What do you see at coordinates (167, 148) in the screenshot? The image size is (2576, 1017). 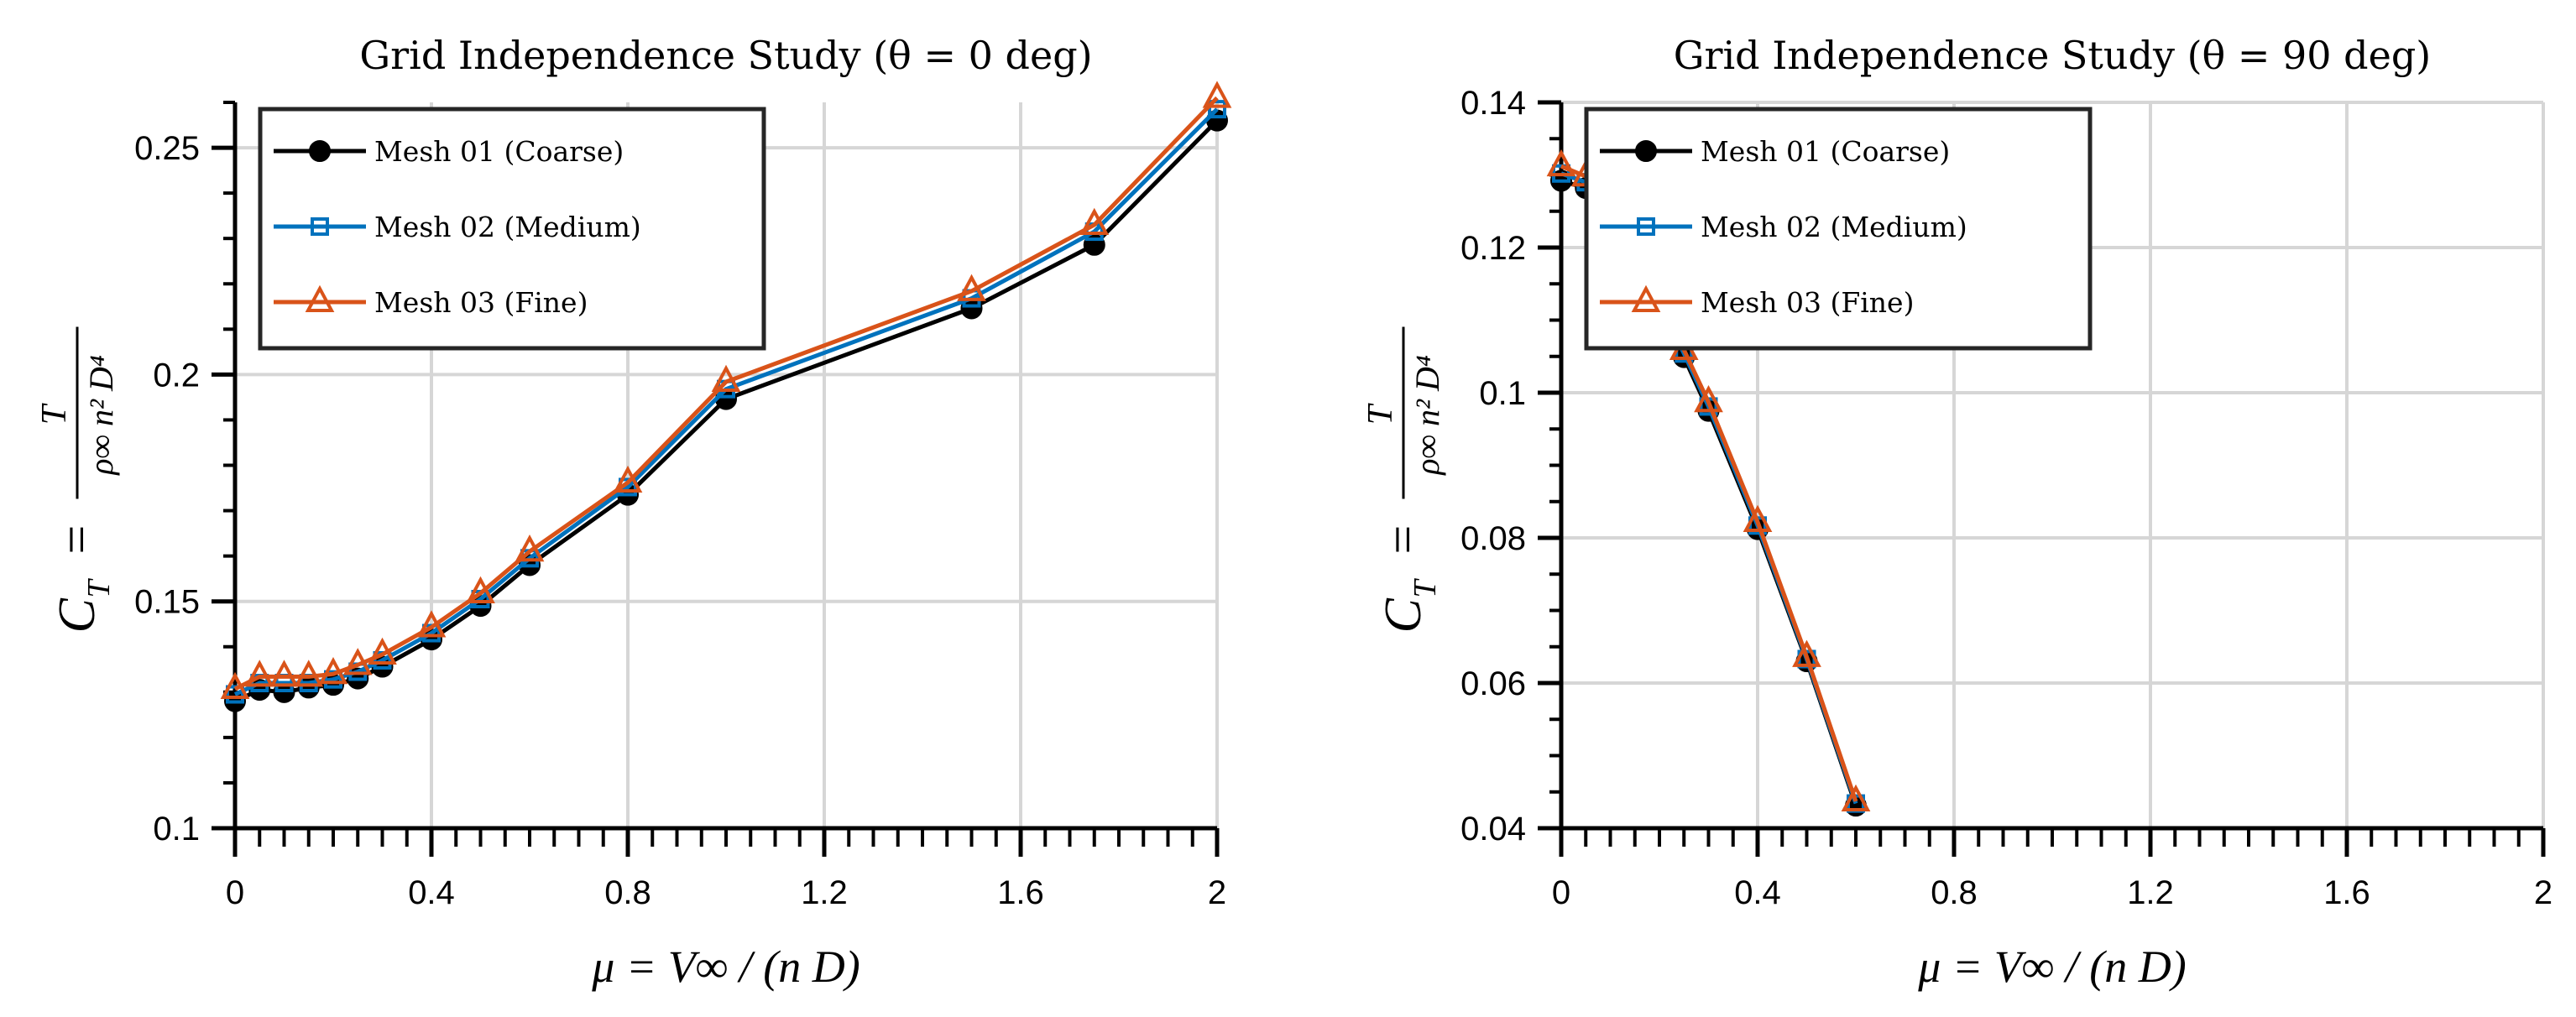 I see `y-tick-label: 0.25` at bounding box center [167, 148].